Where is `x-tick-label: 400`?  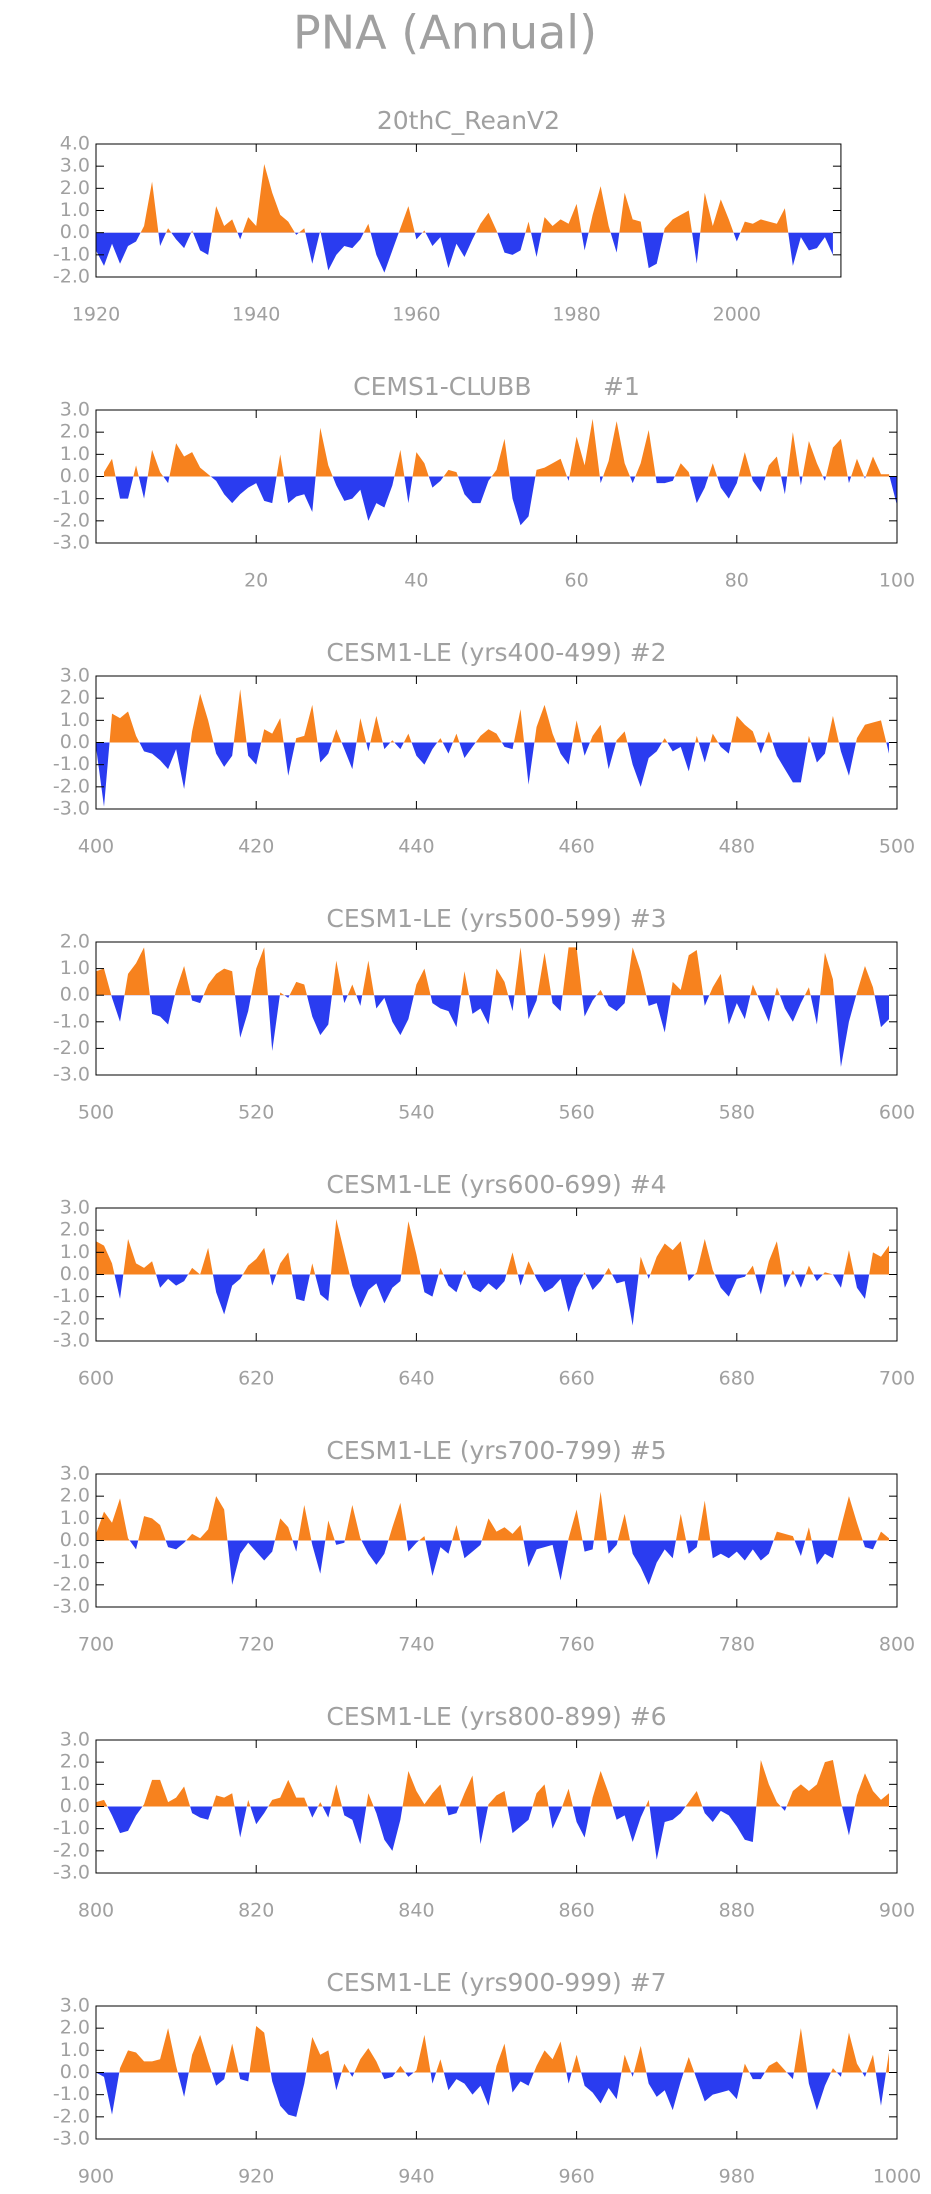 x-tick-label: 400 is located at coordinates (96, 847).